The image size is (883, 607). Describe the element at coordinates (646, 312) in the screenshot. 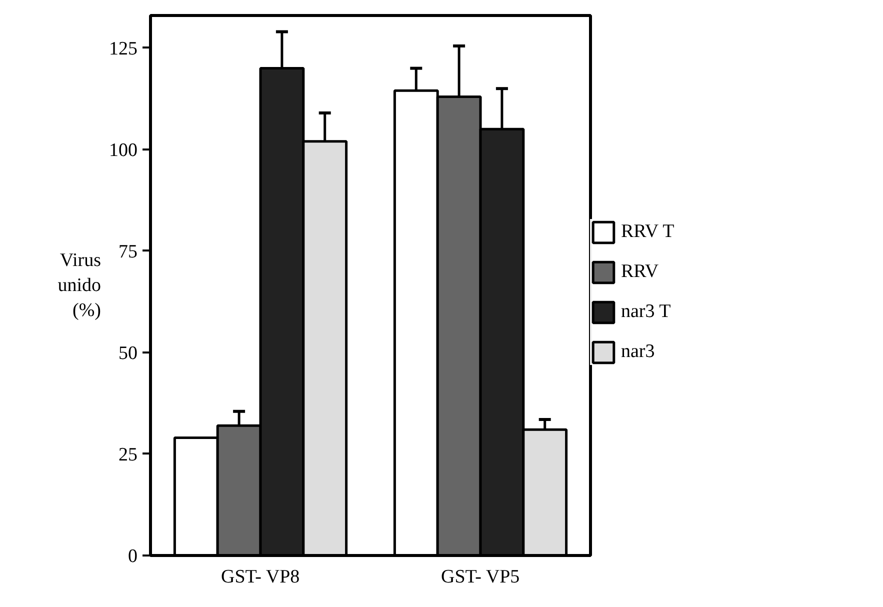

I see `legend-label: nar3 T` at that location.